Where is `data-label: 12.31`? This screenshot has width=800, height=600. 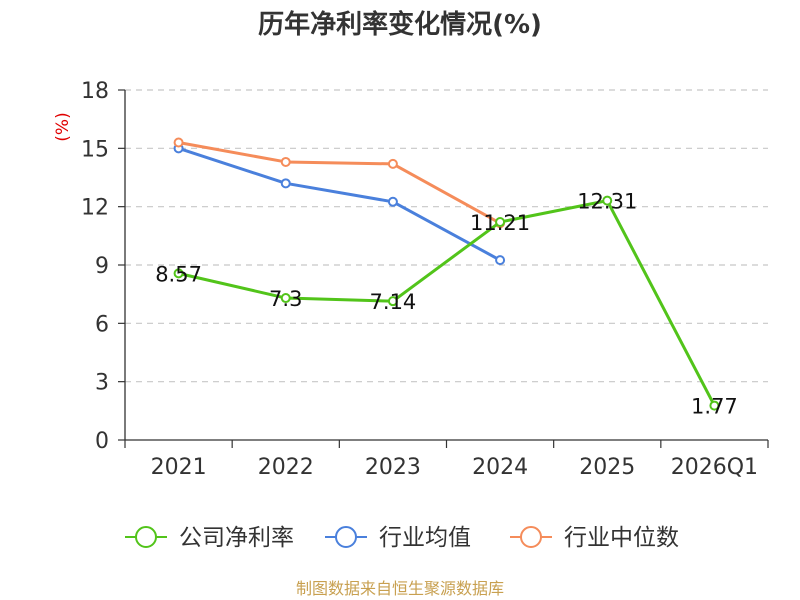
data-label: 12.31 is located at coordinates (607, 202).